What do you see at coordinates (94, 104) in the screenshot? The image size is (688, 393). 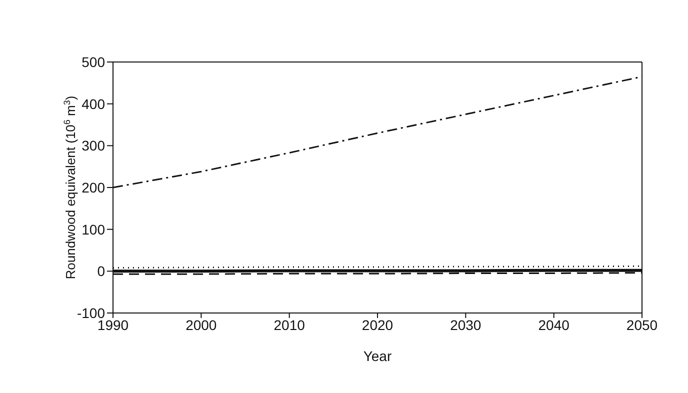 I see `y-tick-label: 400` at bounding box center [94, 104].